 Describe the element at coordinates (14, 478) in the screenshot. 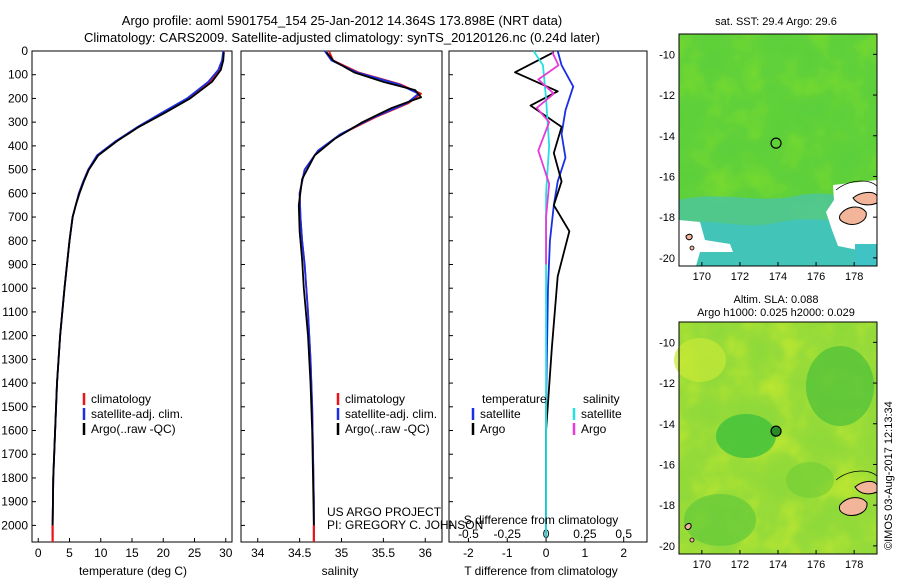

I see `depth-tick-label: 1800` at that location.